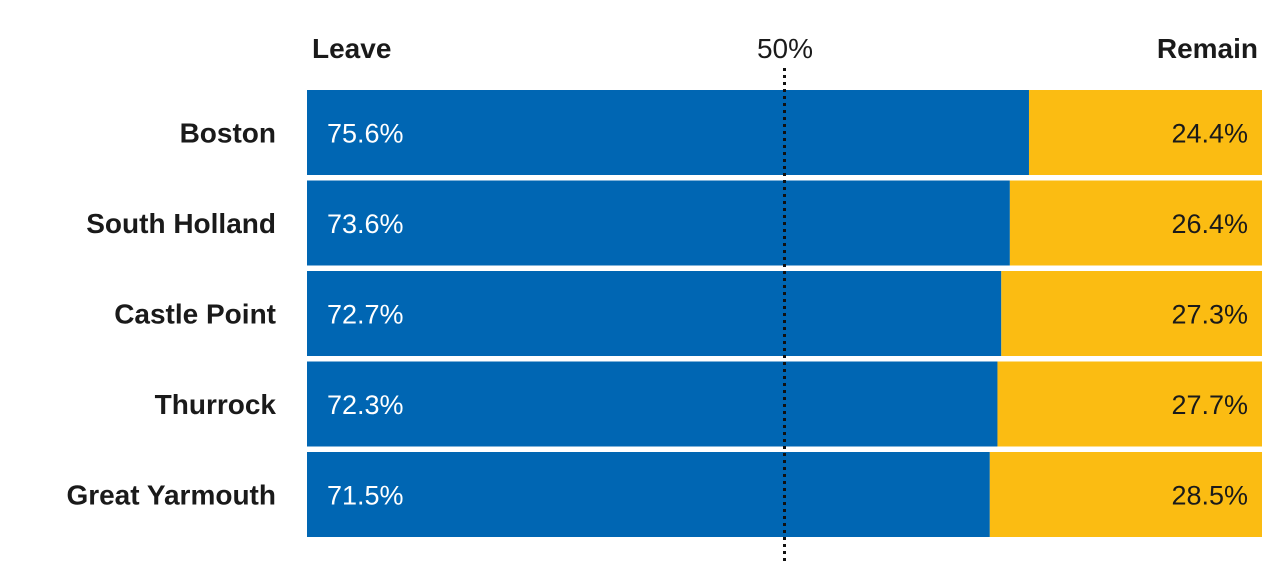  What do you see at coordinates (785, 48) in the screenshot?
I see `fifty-percent-label: 50%` at bounding box center [785, 48].